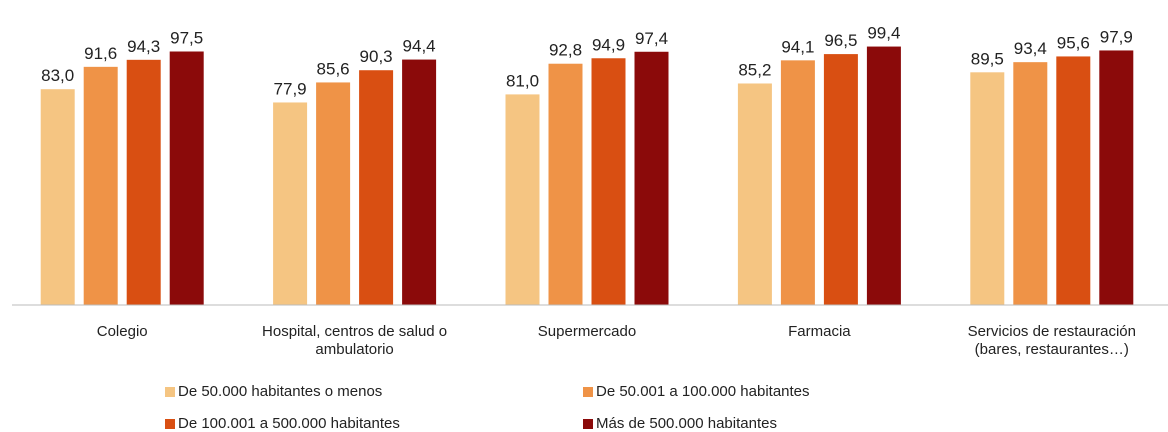 This screenshot has height=432, width=1168. I want to click on value-label: 81,0, so click(522, 80).